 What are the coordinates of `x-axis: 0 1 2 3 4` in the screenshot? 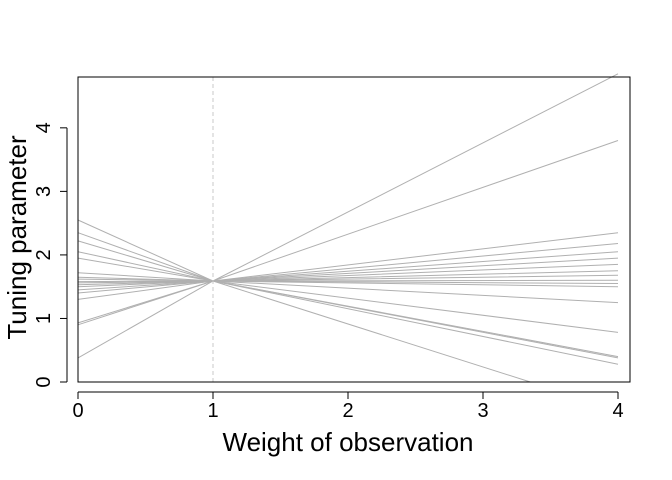 It's located at (348, 406).